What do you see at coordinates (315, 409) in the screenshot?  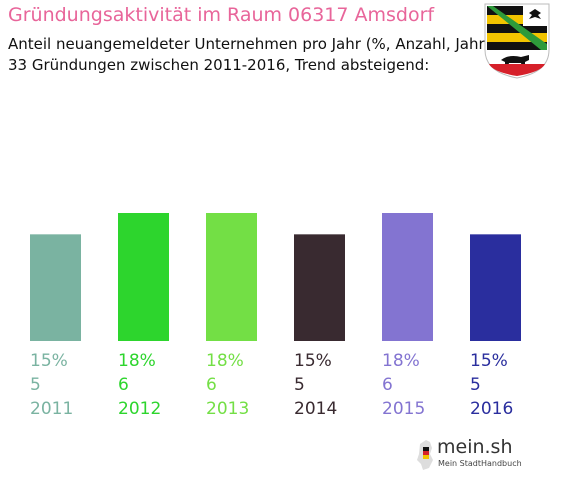 I see `year-label-2014: 2014` at bounding box center [315, 409].